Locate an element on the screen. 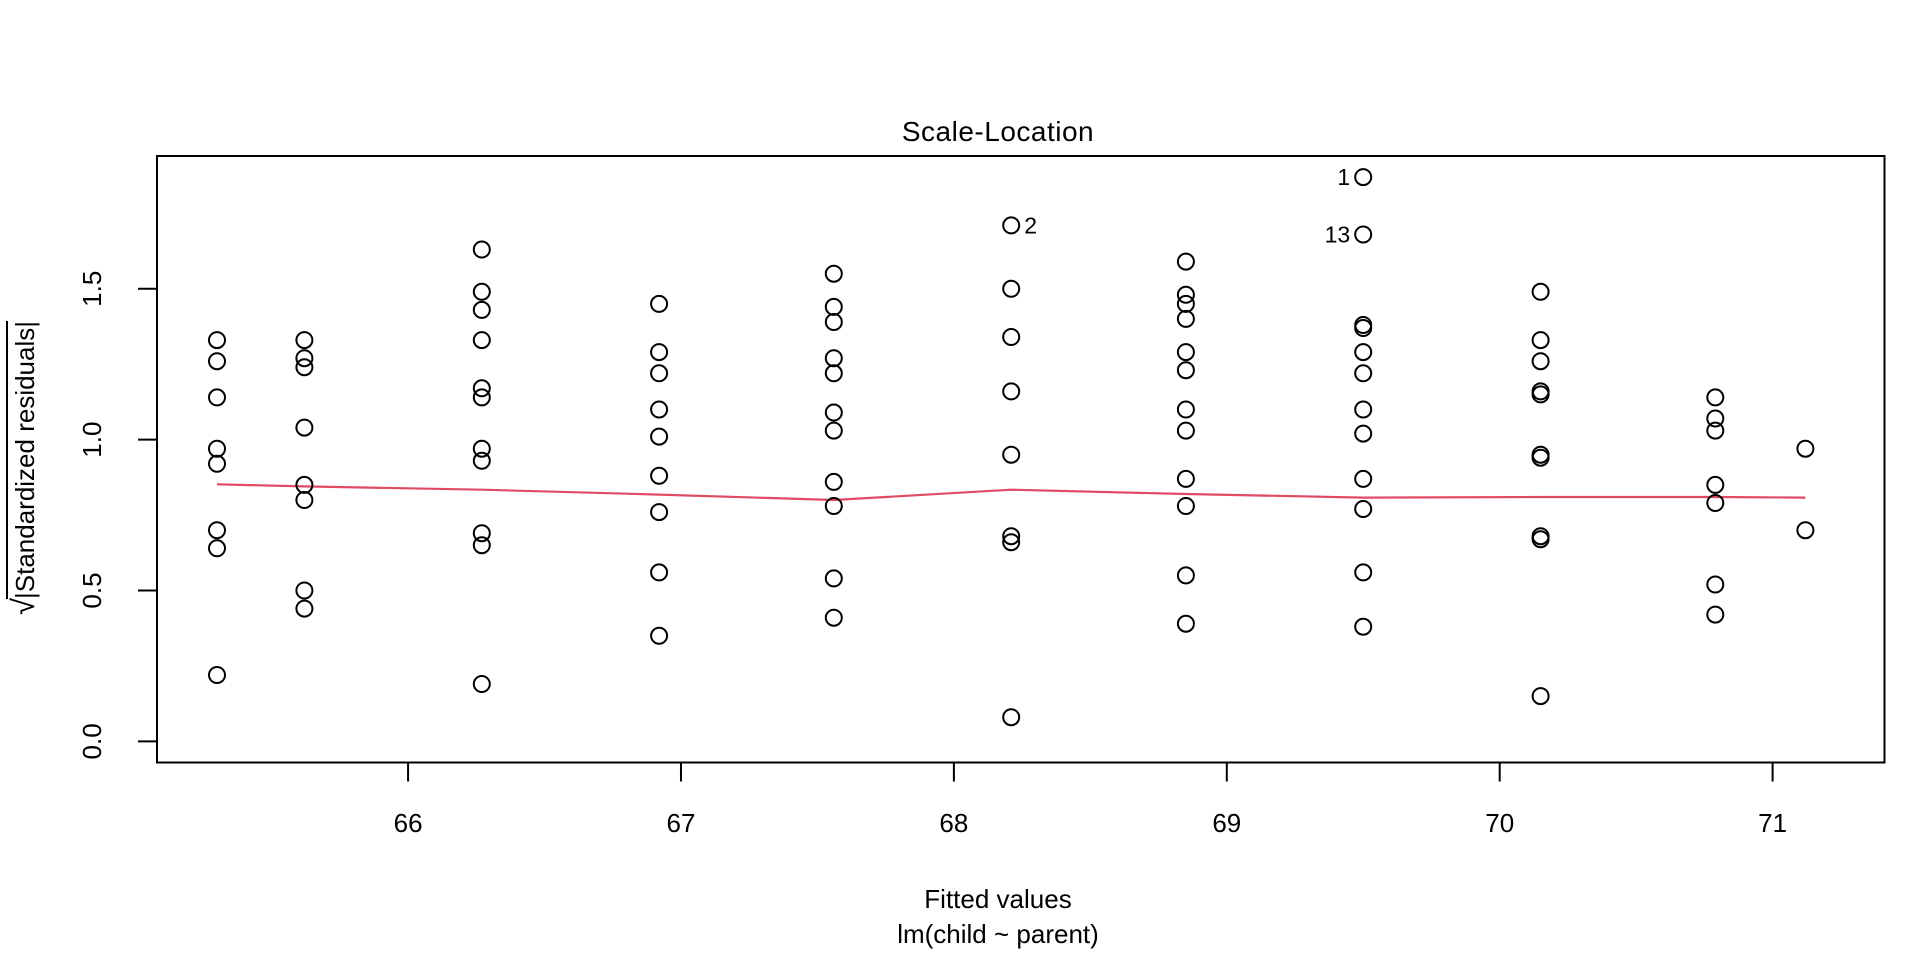 This screenshot has height=960, width=1920. y-tick-label: 1.0 is located at coordinates (92, 440).